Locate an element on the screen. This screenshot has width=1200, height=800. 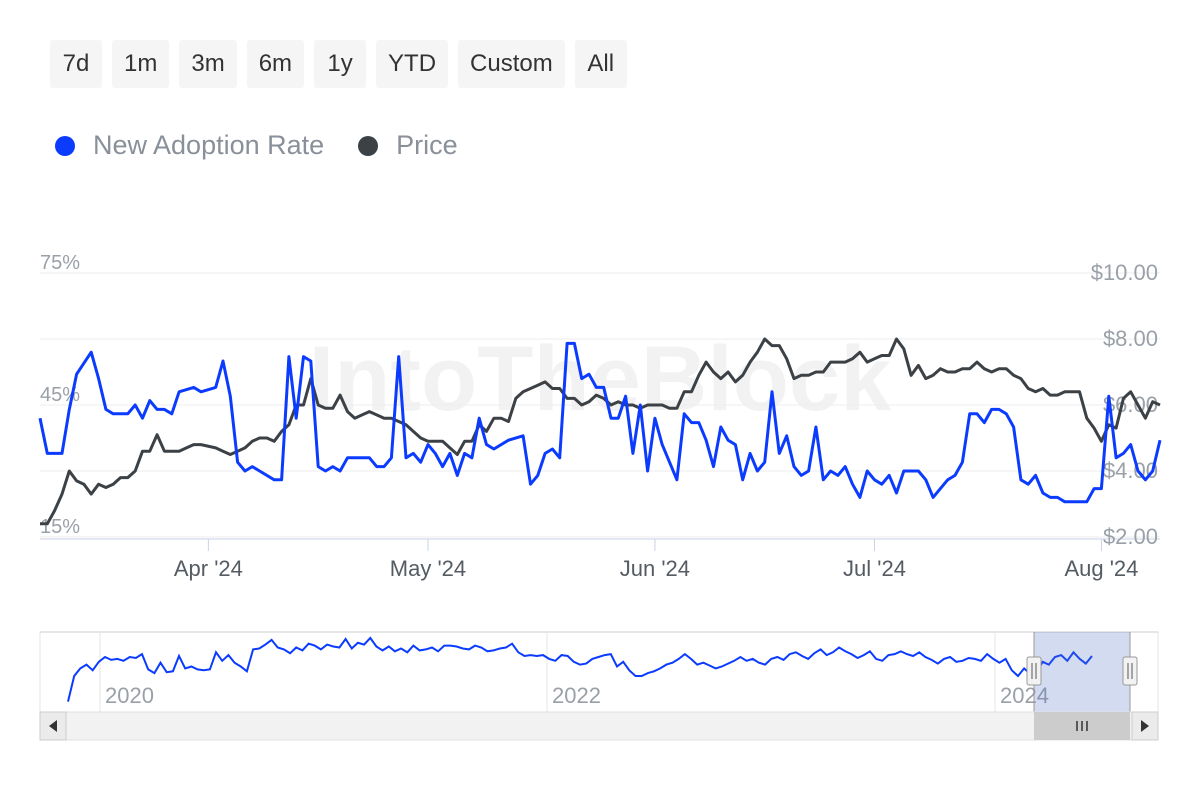
y-right-tick-label: $10.00 is located at coordinates (1124, 272).